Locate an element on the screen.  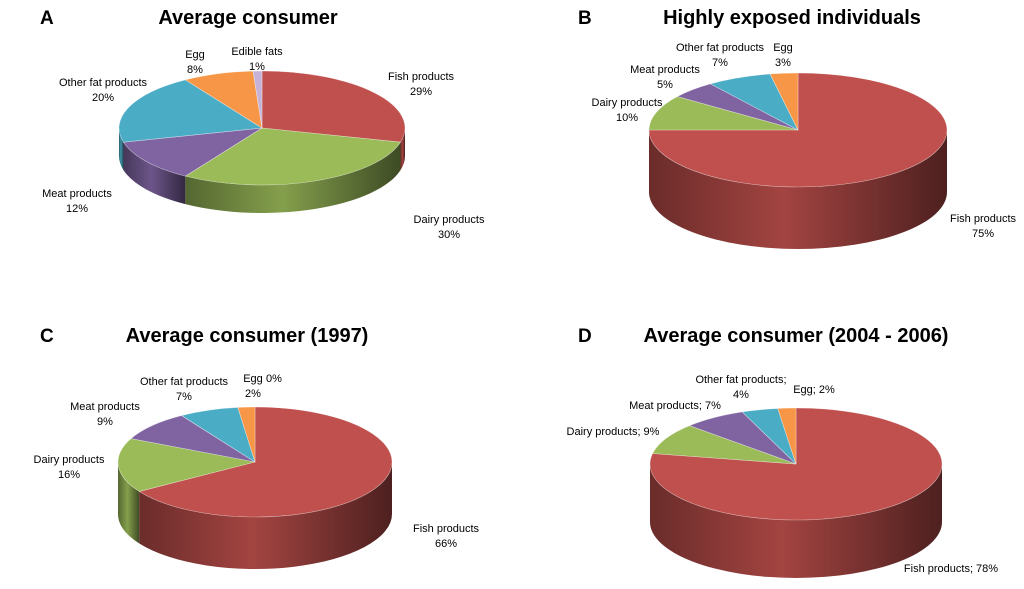
panel-d-pie is located at coordinates (796, 492).